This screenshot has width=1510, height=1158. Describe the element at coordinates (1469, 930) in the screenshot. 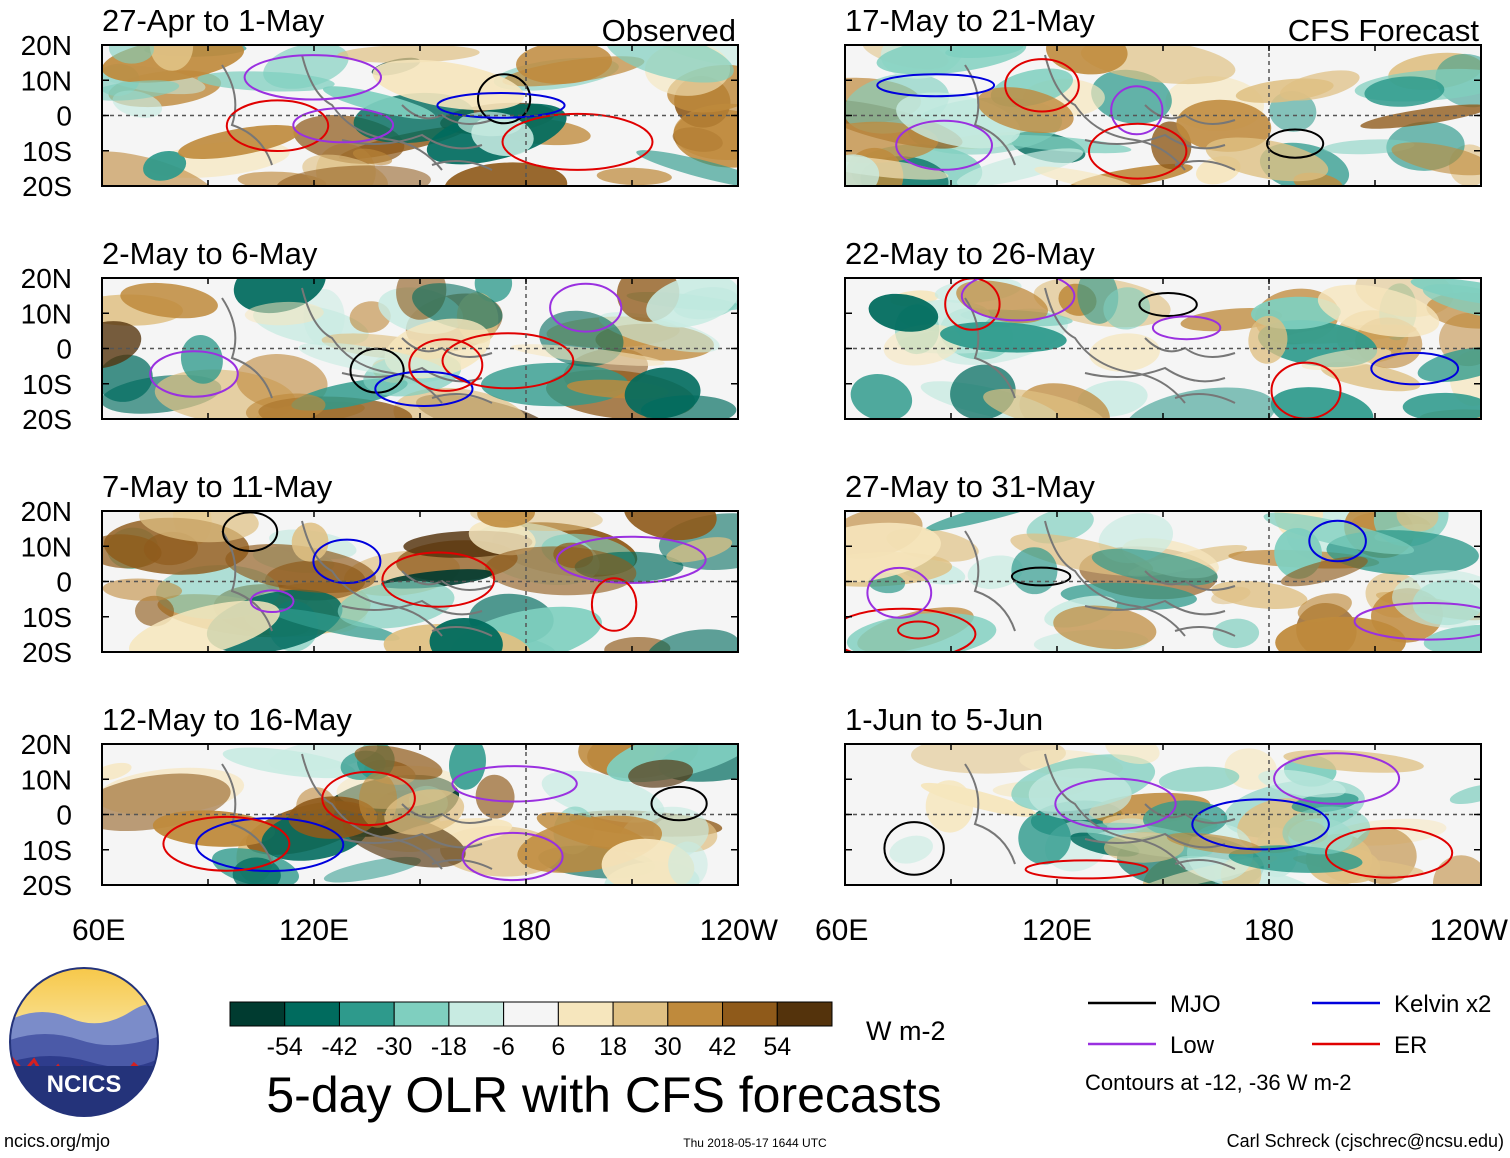

I see `x-tick-label: 120W` at that location.